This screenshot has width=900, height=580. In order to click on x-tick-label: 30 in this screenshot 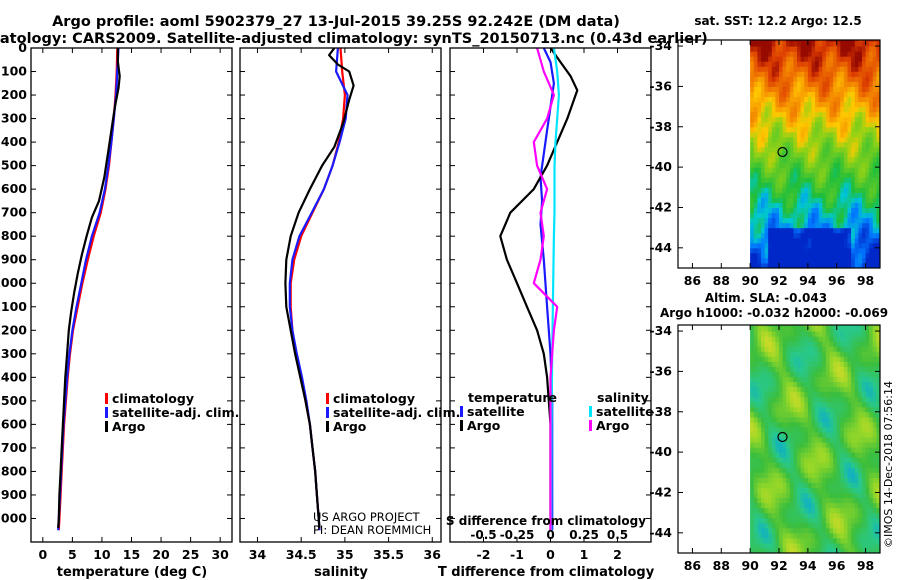, I will do `click(220, 554)`.